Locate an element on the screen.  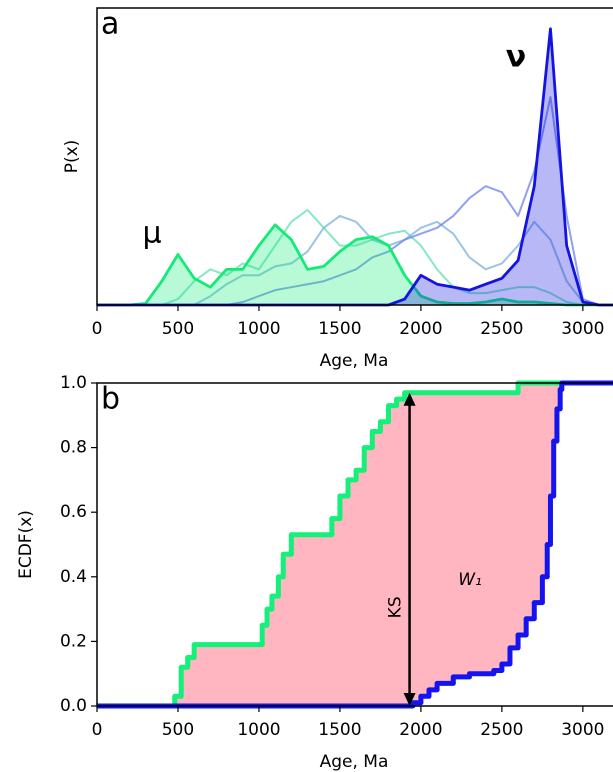
y-axis-label: P(x) is located at coordinates (72, 157).